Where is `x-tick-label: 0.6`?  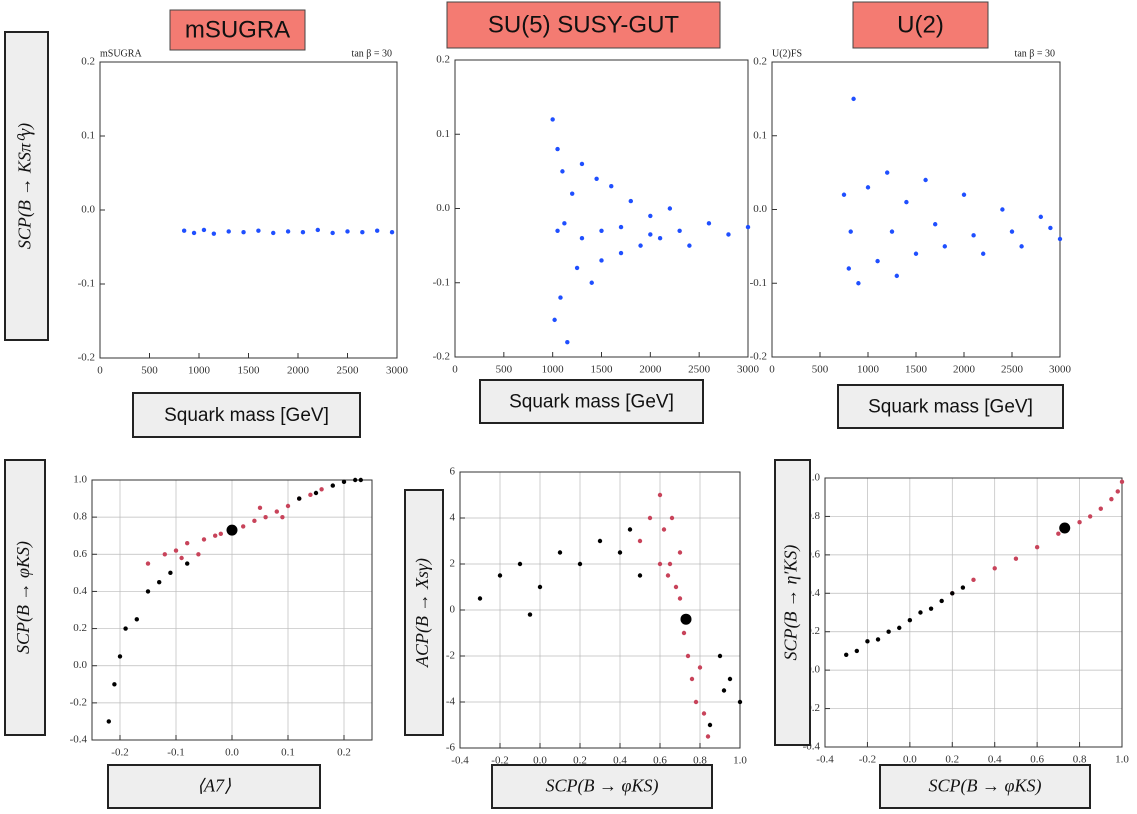
x-tick-label: 0.6 is located at coordinates (1037, 760).